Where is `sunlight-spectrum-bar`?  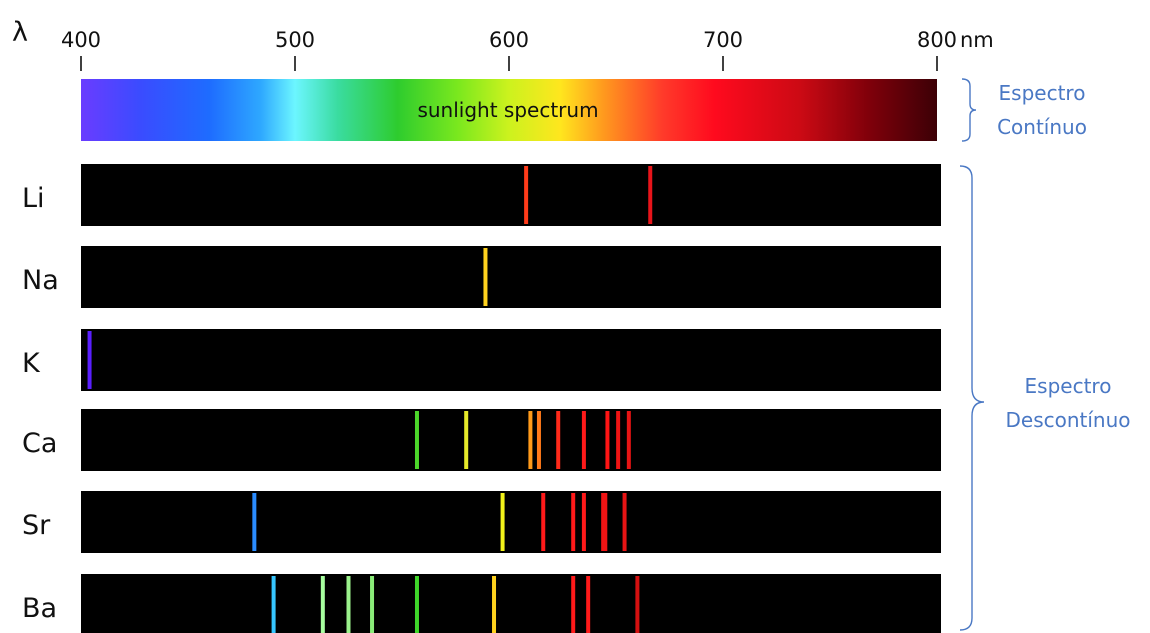 sunlight-spectrum-bar is located at coordinates (509, 110).